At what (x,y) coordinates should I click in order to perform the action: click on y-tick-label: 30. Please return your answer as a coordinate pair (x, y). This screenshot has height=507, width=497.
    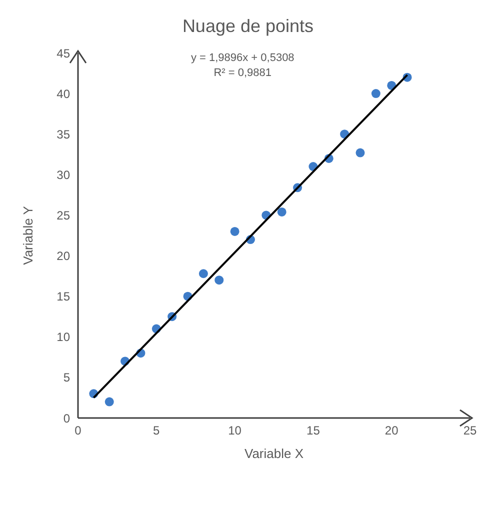
    Looking at the image, I should click on (63, 175).